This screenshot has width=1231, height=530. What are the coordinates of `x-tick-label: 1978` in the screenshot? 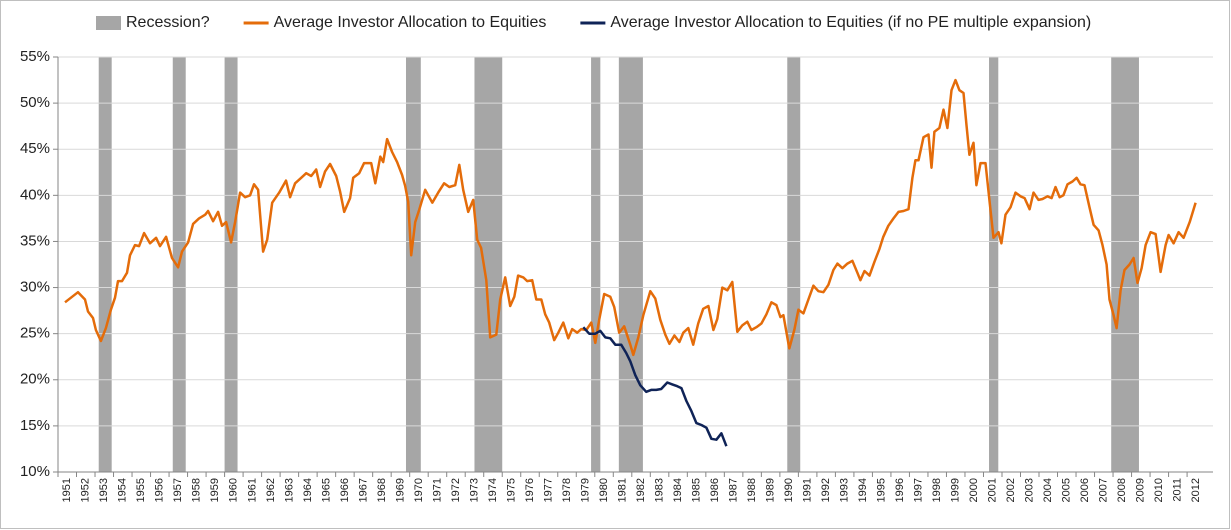 It's located at (567, 490).